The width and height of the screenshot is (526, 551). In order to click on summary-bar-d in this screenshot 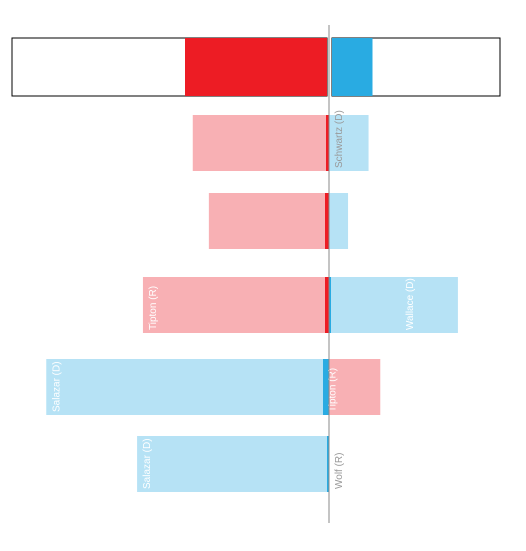, I will do `click(352, 67)`.